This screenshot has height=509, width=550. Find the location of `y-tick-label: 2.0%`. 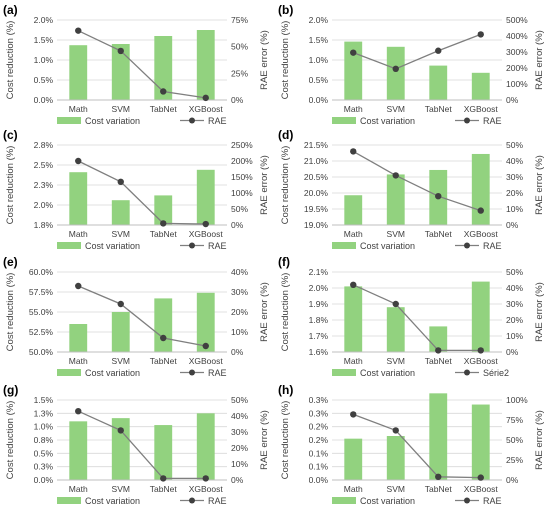

y-tick-label: 2.0% is located at coordinates (319, 20).